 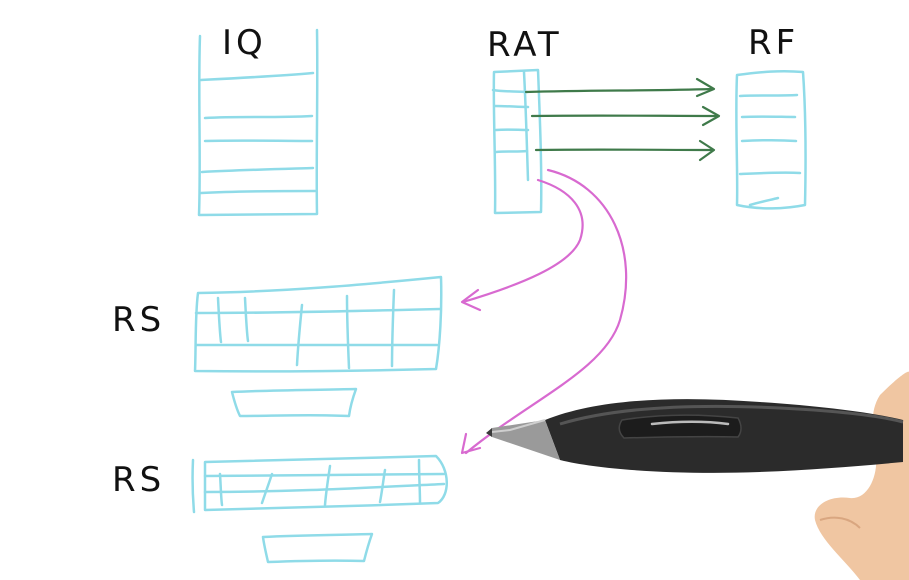 I want to click on rf-table, so click(x=771, y=139).